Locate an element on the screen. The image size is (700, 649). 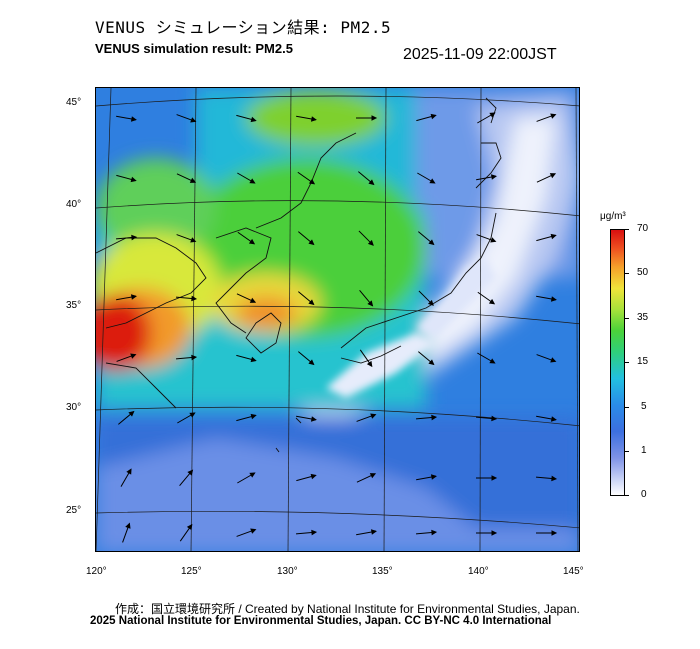
lat-label-45: 45° is located at coordinates (74, 102).